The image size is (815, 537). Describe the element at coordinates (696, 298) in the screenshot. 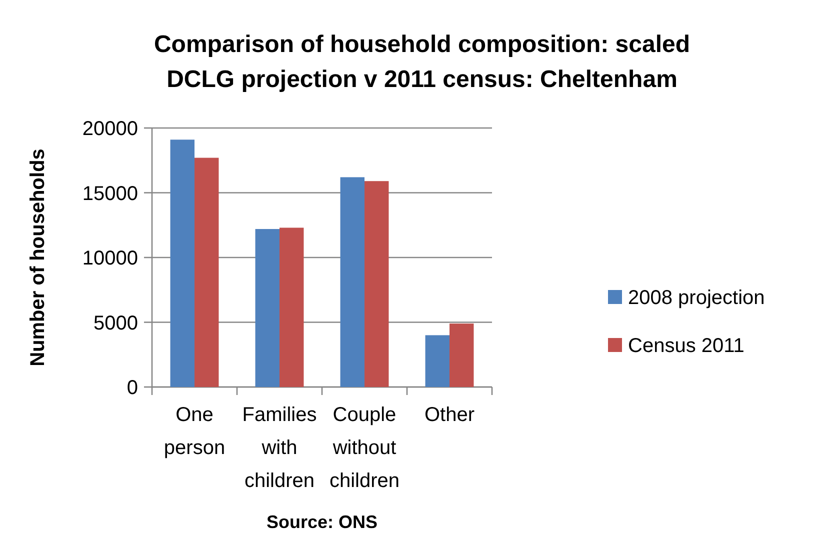

I see `legend-label: 2008 projection` at that location.